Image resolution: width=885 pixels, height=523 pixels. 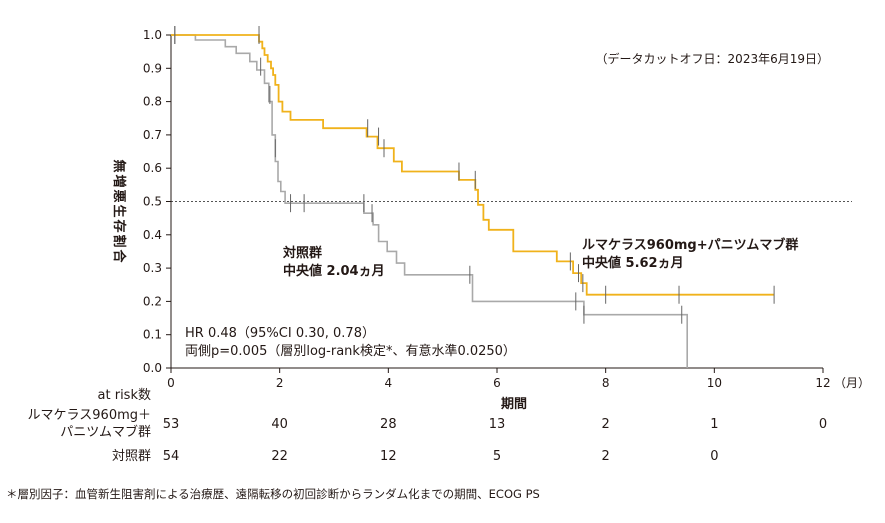 I want to click on hazard-ratio-text: HR 0.48（95%CI 0.30, 0.78）, so click(x=280, y=333).